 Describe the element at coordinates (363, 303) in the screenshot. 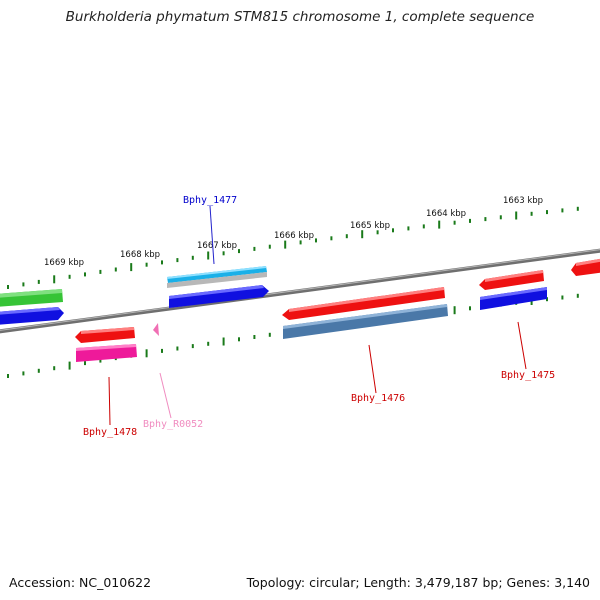

I see `gene-arrow-bphy-1476-red` at that location.